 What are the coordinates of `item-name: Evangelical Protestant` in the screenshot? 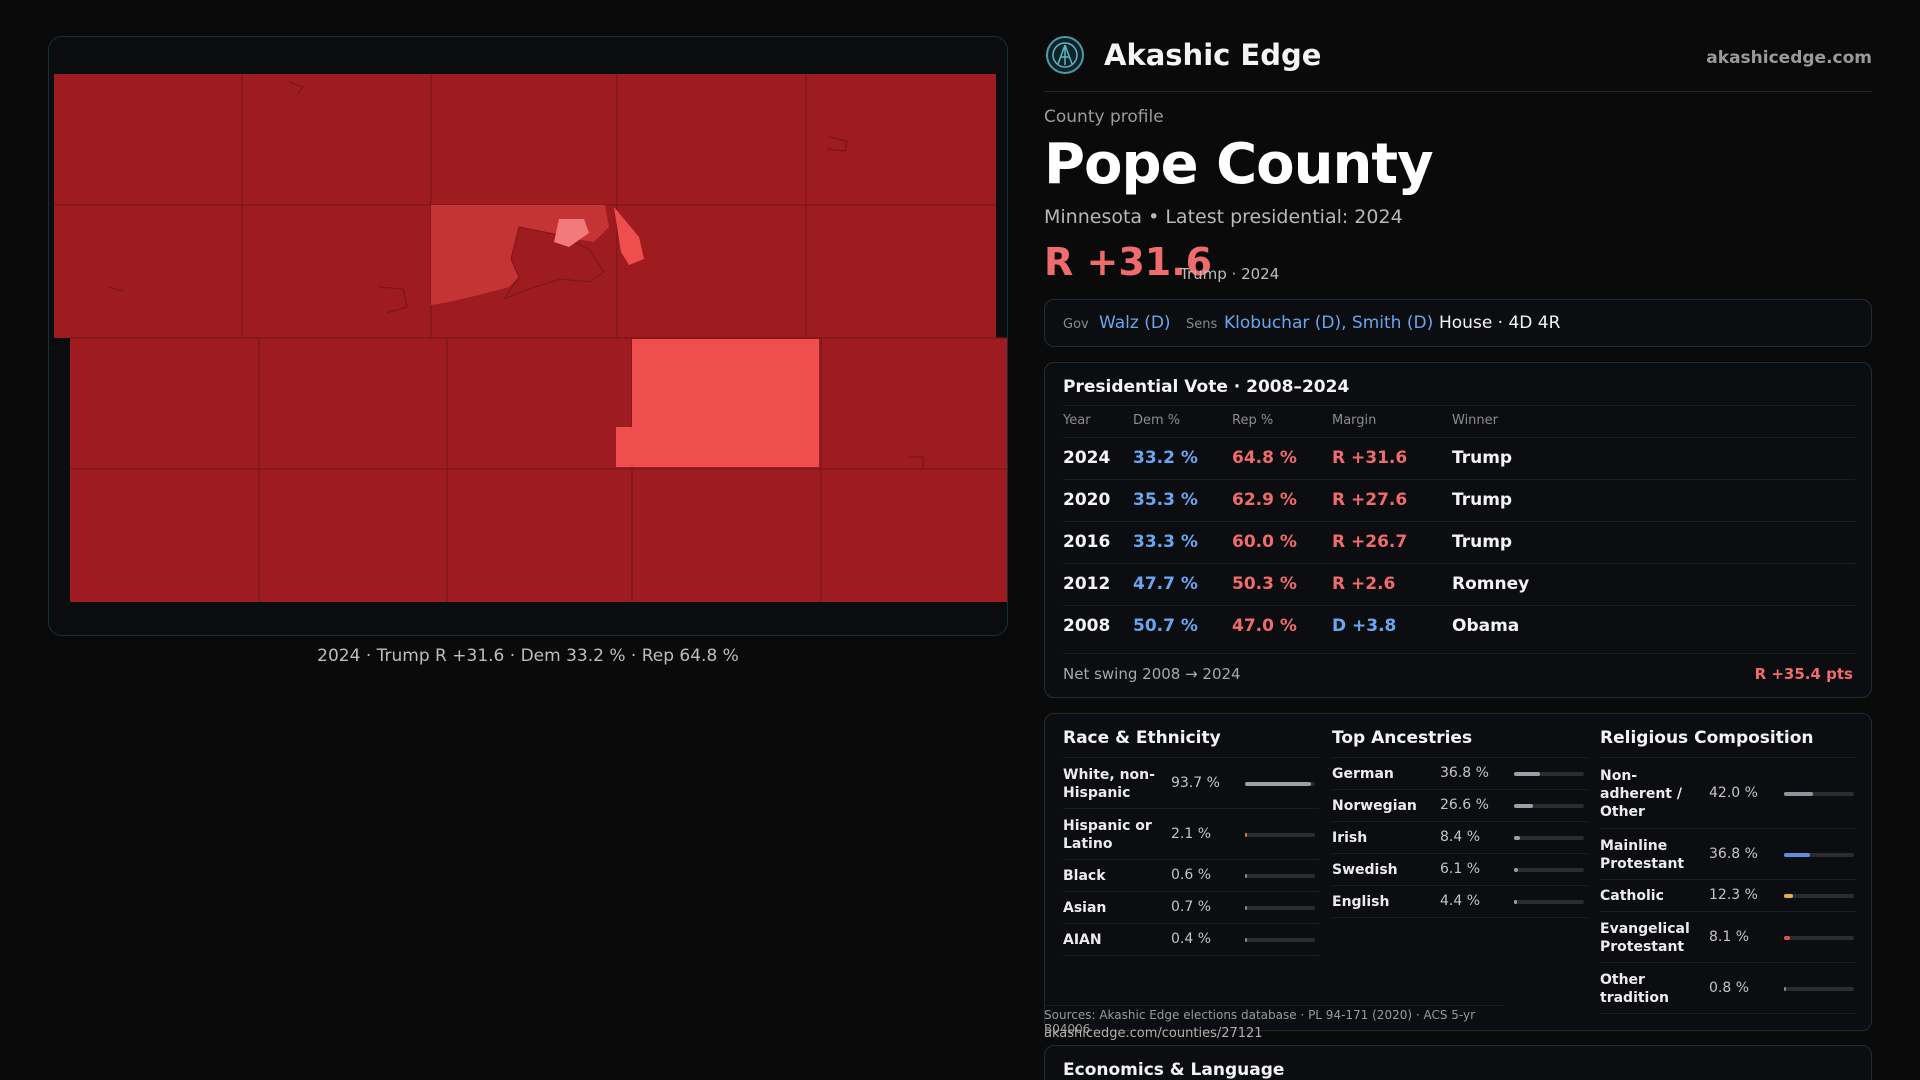 It's located at (1645, 937).